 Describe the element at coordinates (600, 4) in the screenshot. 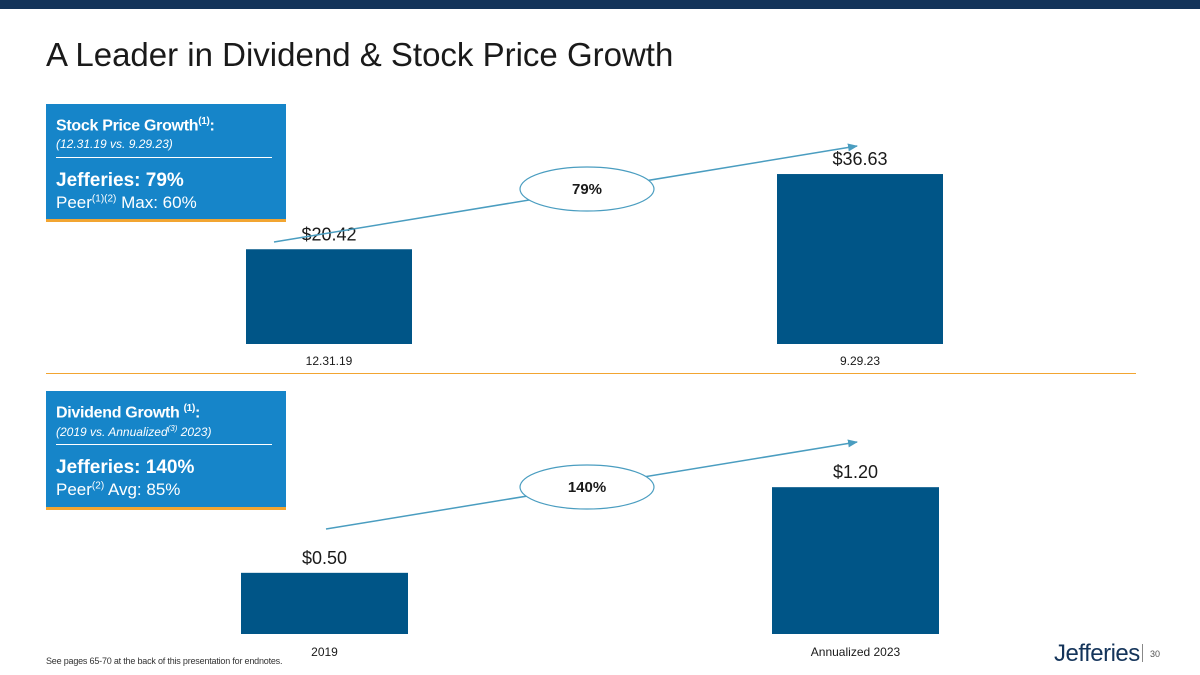

I see `top-bar` at that location.